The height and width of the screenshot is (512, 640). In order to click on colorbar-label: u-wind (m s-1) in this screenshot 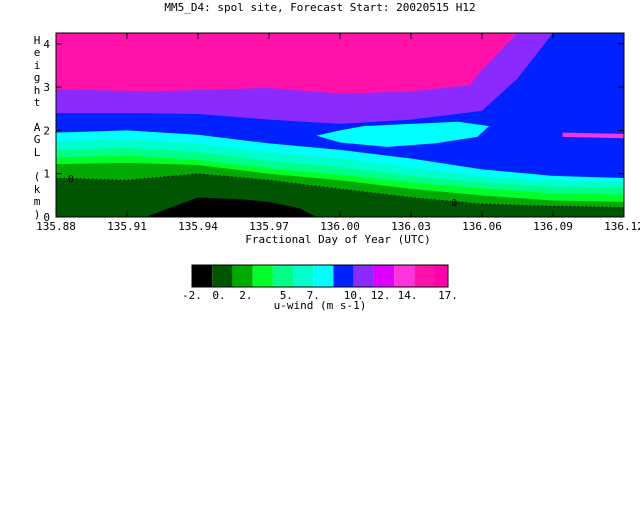, I will do `click(320, 305)`.